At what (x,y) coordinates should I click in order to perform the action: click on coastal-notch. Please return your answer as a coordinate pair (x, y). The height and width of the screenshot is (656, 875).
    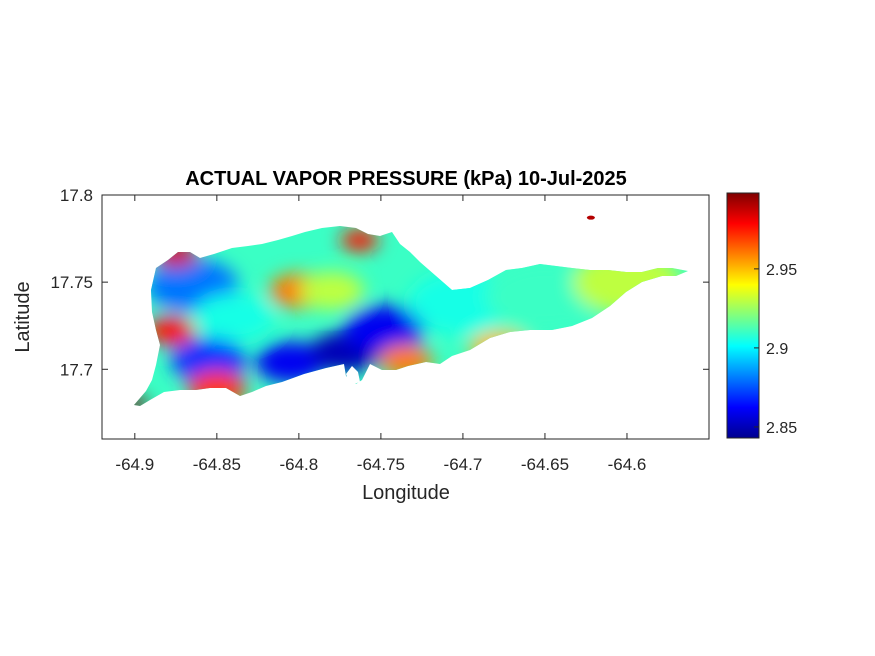
    Looking at the image, I should click on (353, 375).